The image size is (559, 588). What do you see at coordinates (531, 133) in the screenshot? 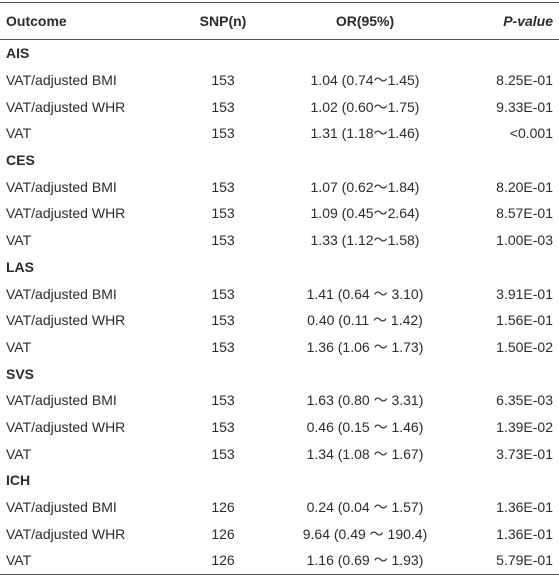
I see `cell: <0.001` at bounding box center [531, 133].